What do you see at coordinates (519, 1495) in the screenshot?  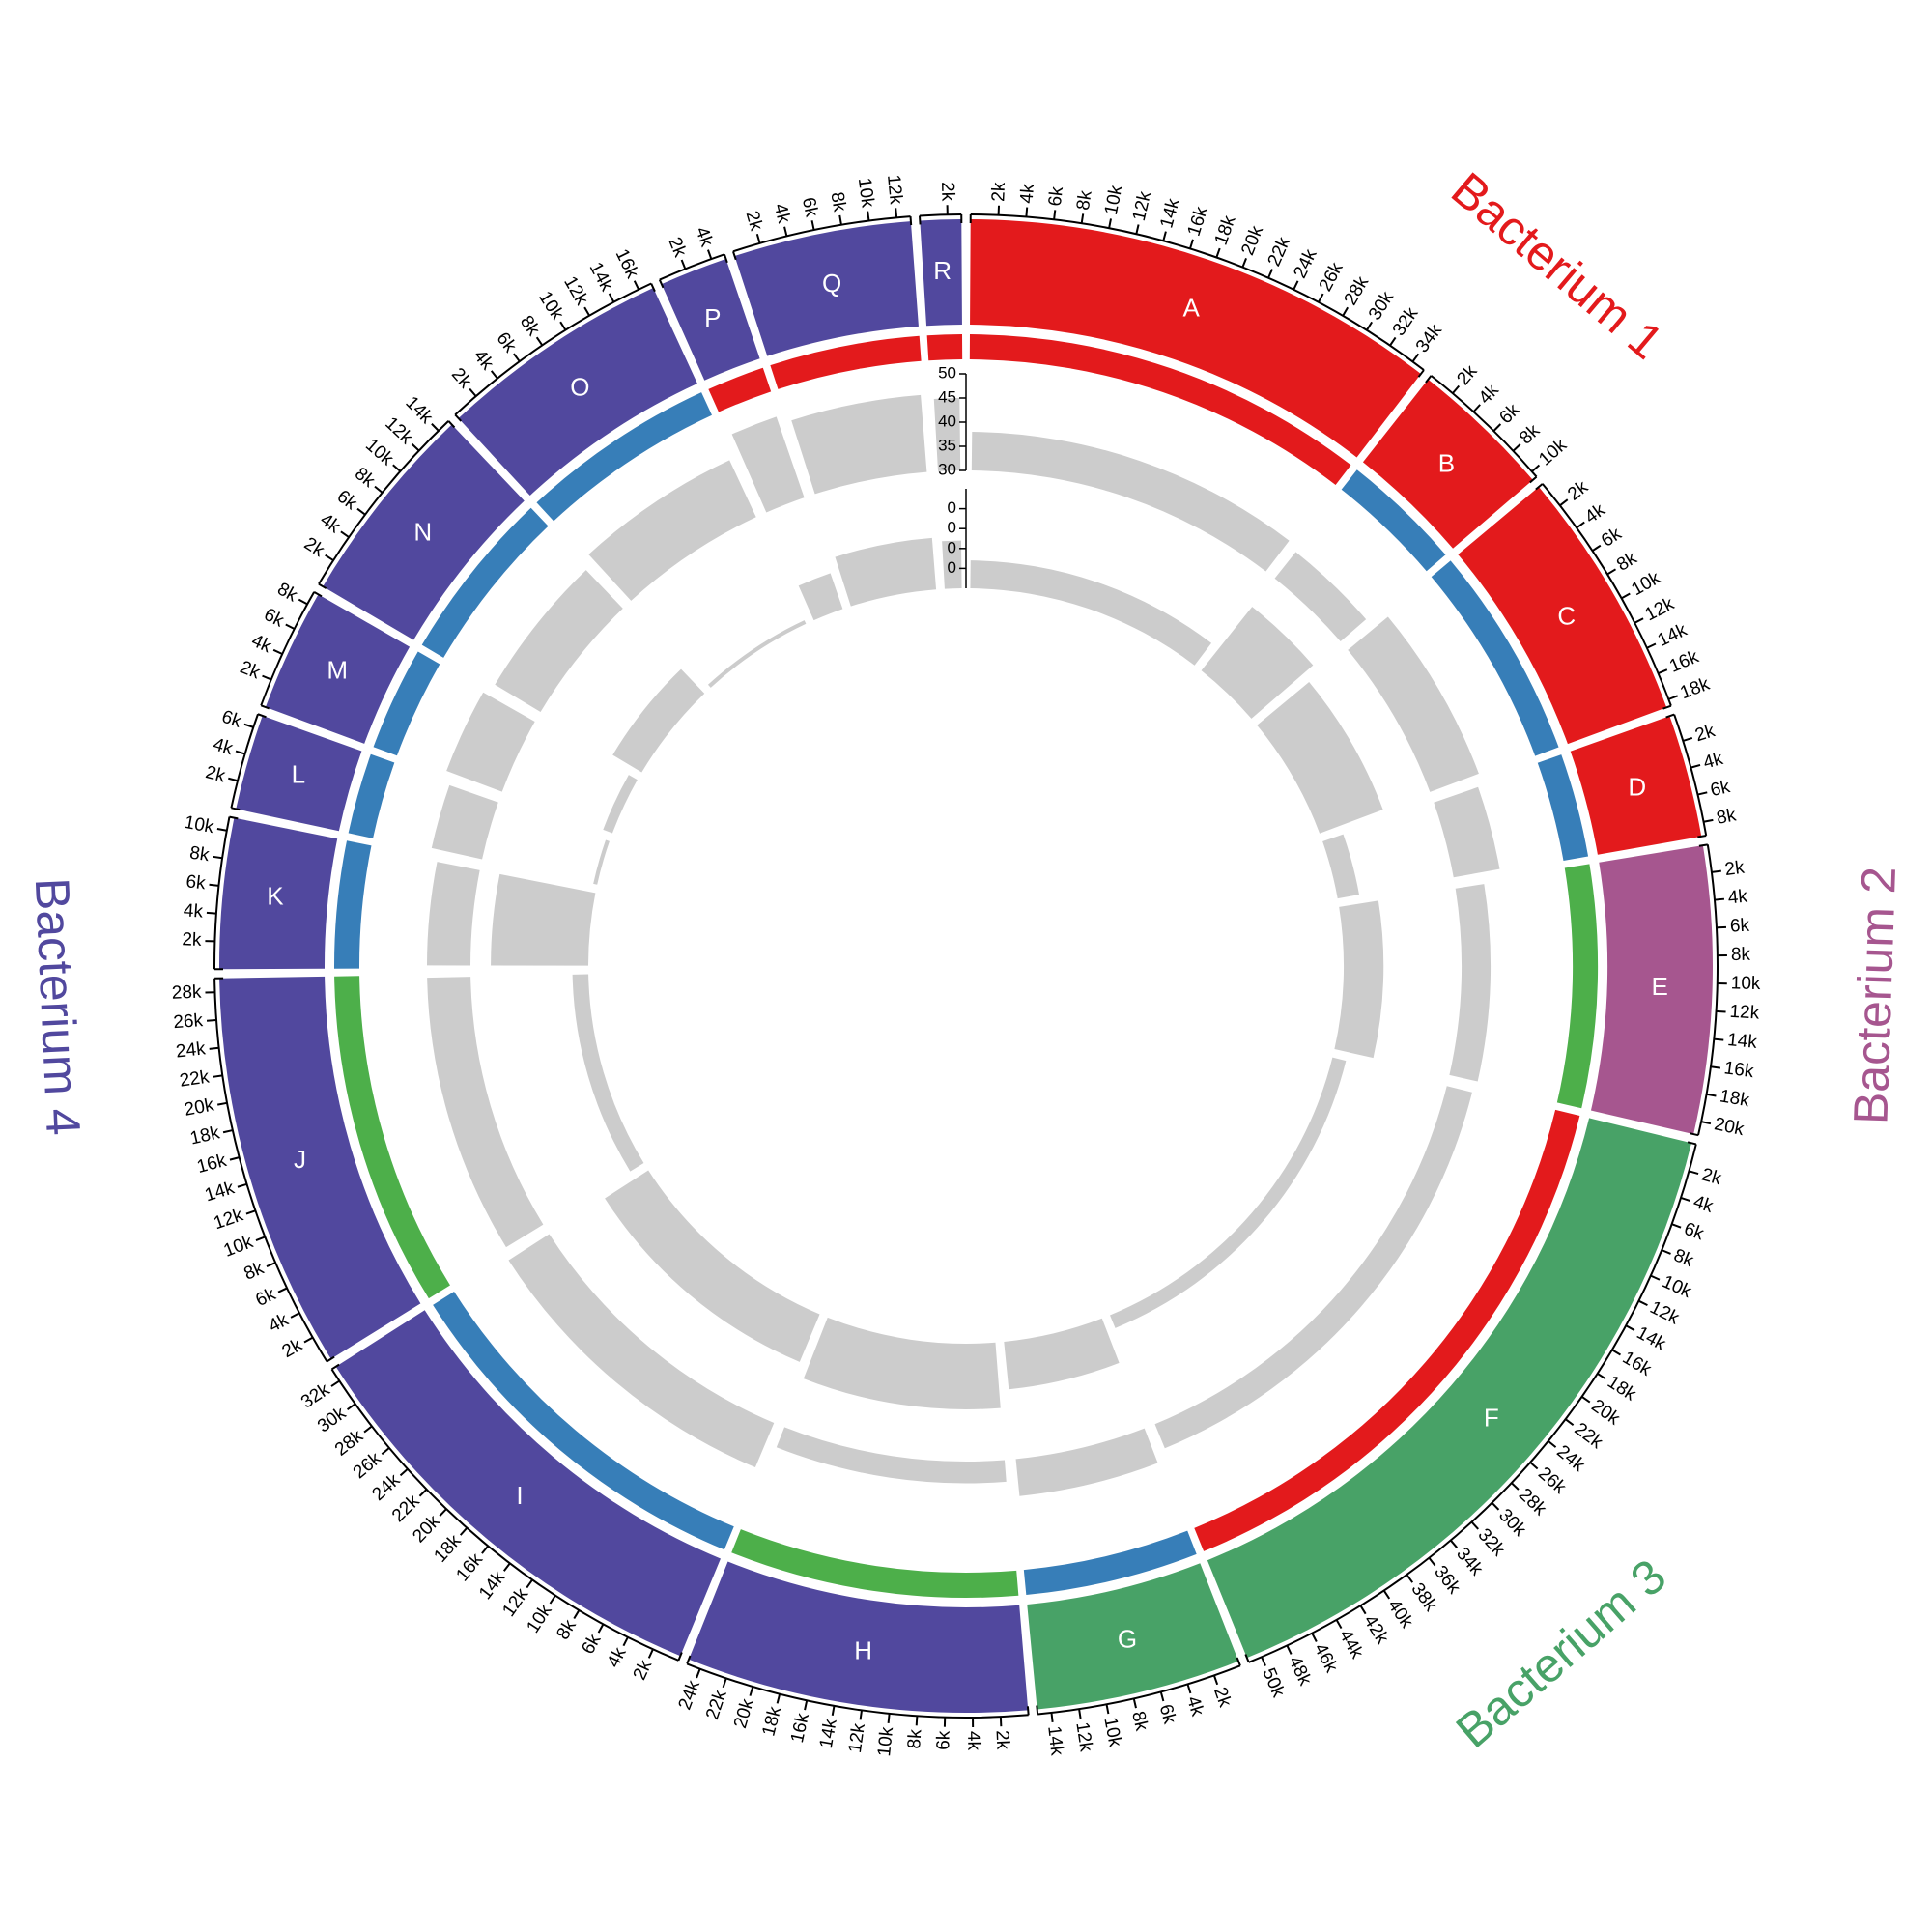 I see `segment-label: I` at bounding box center [519, 1495].